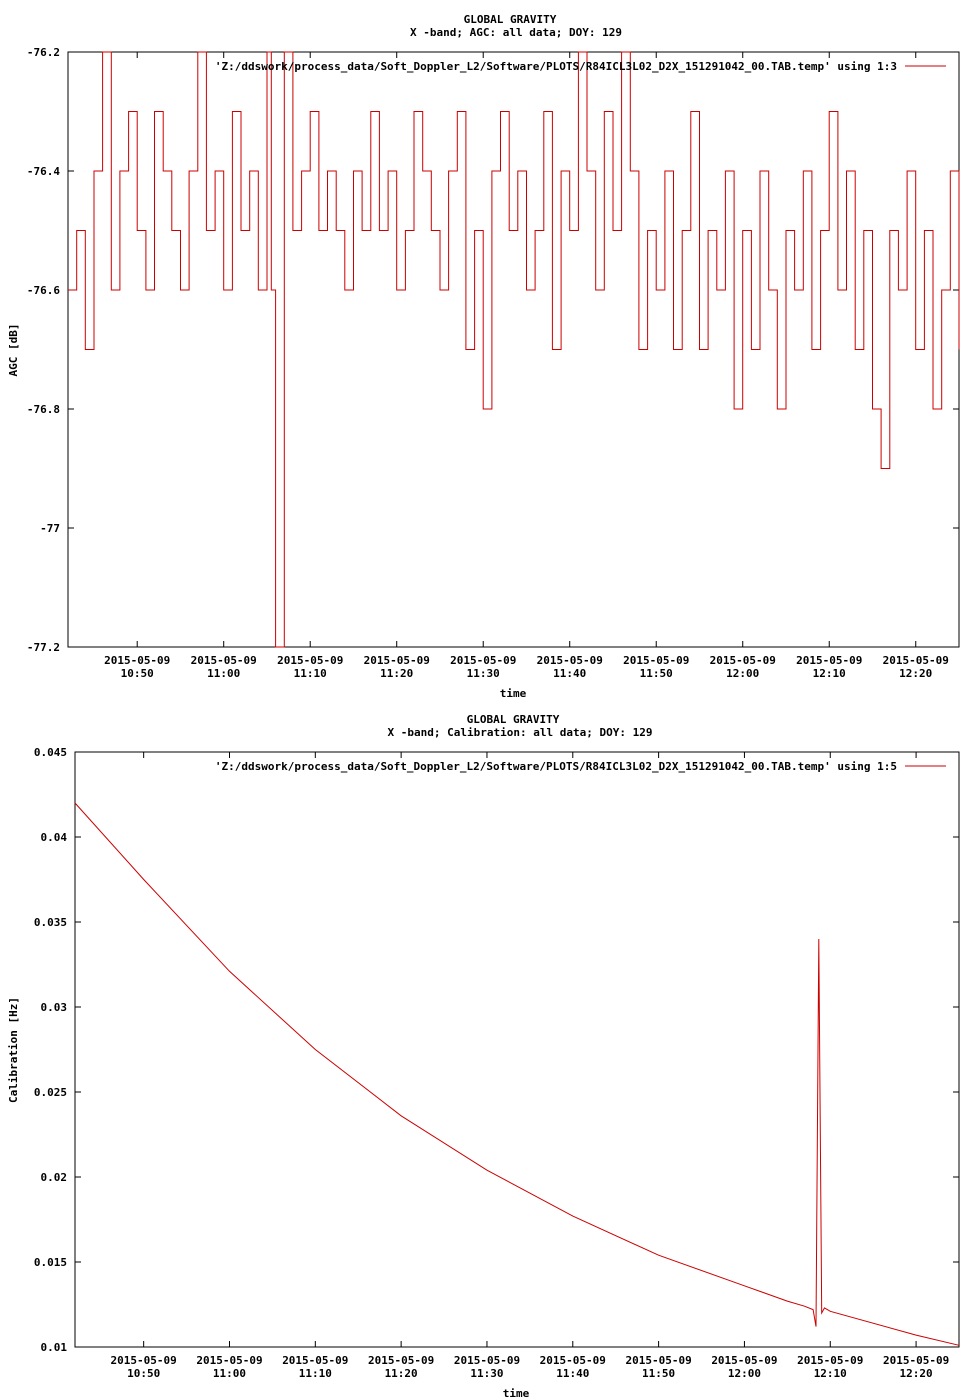  Describe the element at coordinates (54, 1177) in the screenshot. I see `y-tick-label: 0.02` at that location.